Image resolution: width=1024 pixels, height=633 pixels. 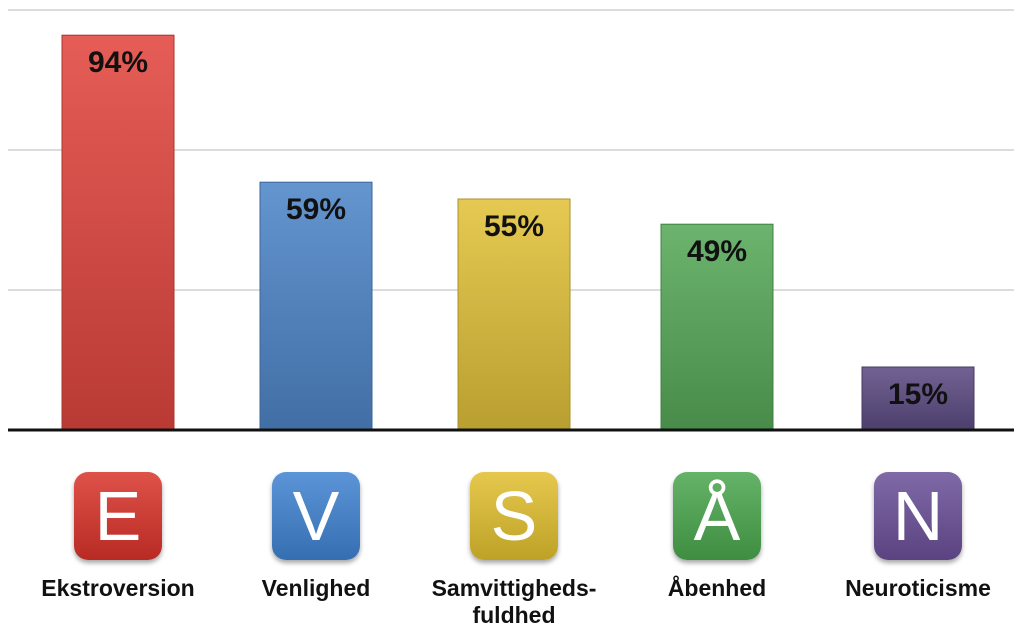 I want to click on category-icon-letter: N, so click(x=918, y=516).